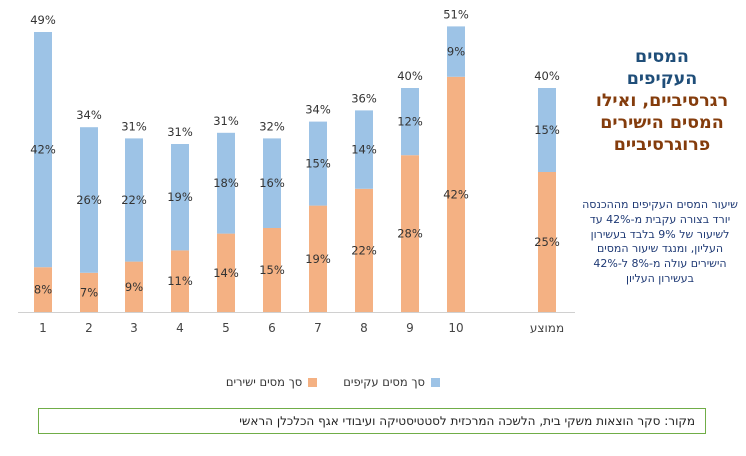  Describe the element at coordinates (43, 20) in the screenshot. I see `data-label-total: 49%` at that location.